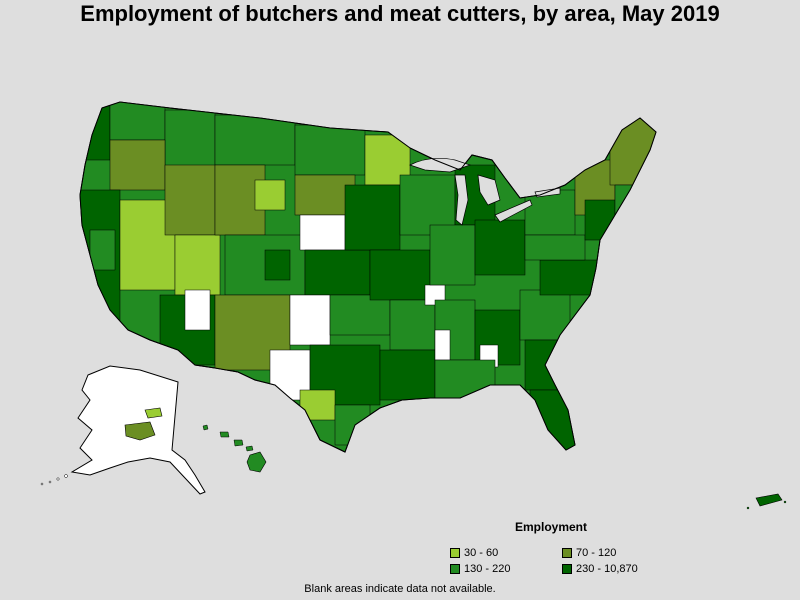  Describe the element at coordinates (551, 527) in the screenshot. I see `legend-title: Employment` at that location.